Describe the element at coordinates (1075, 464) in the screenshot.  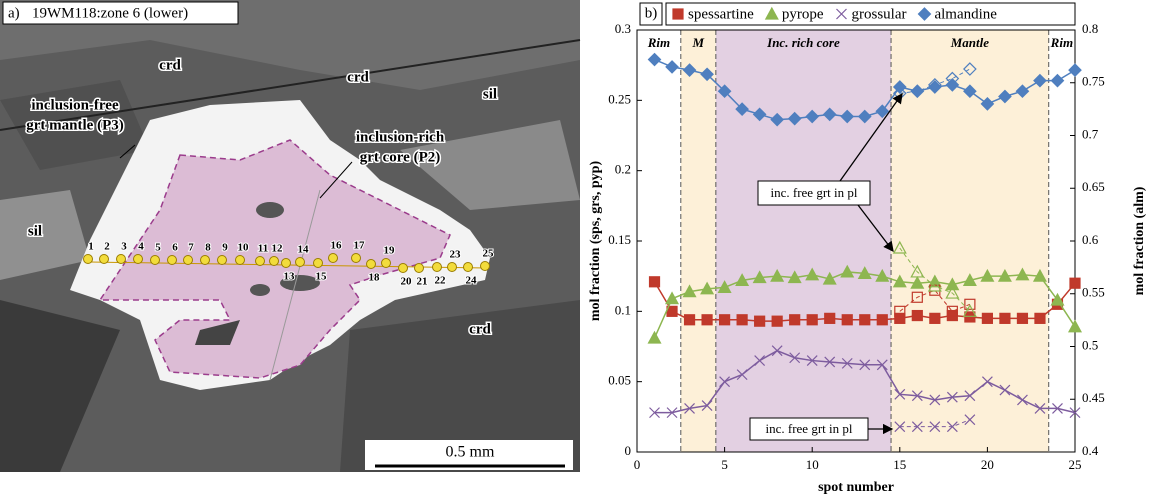
I see `x-tick-label: 25` at that location.